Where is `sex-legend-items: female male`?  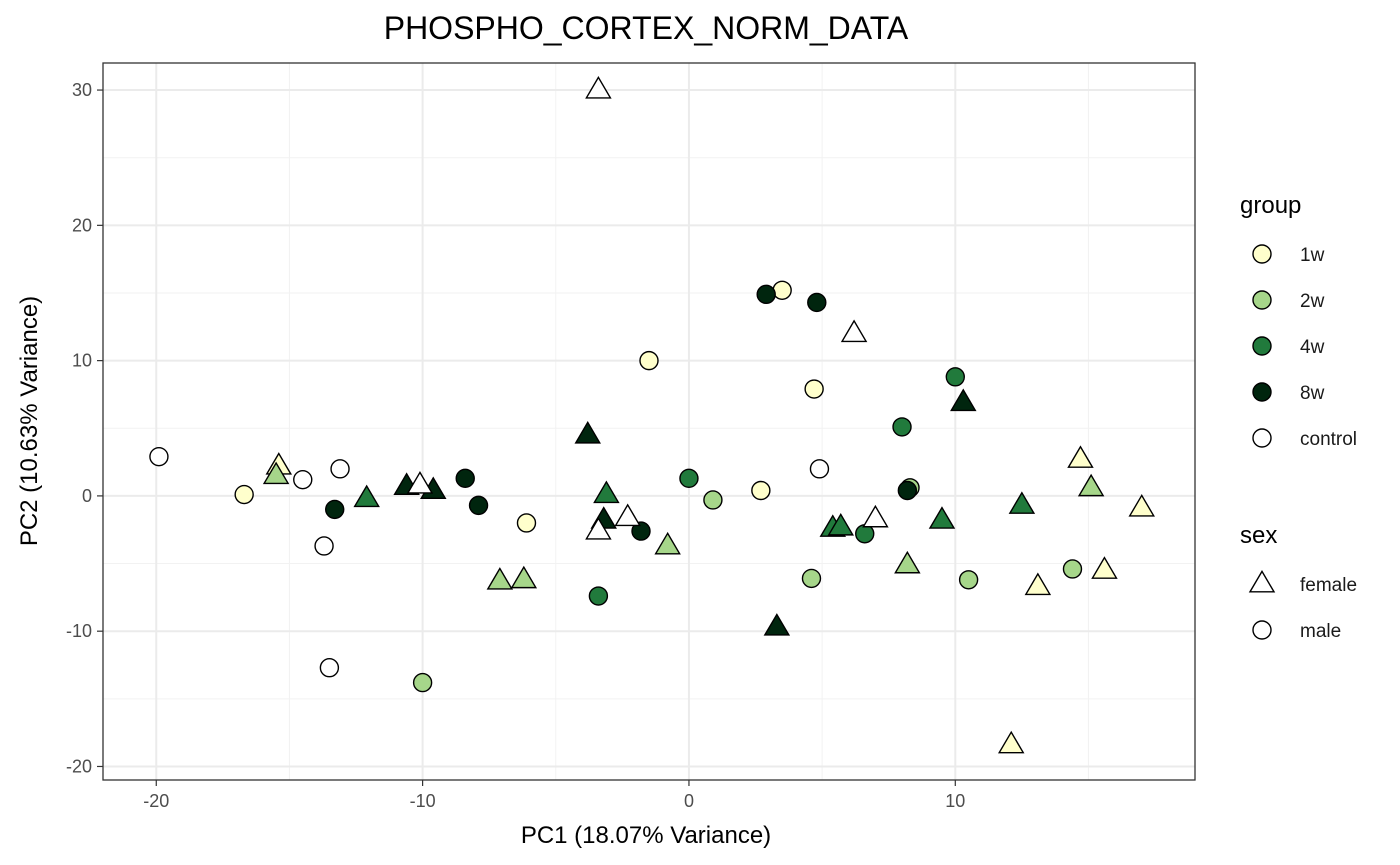
sex-legend-items: female male is located at coordinates (1302, 605).